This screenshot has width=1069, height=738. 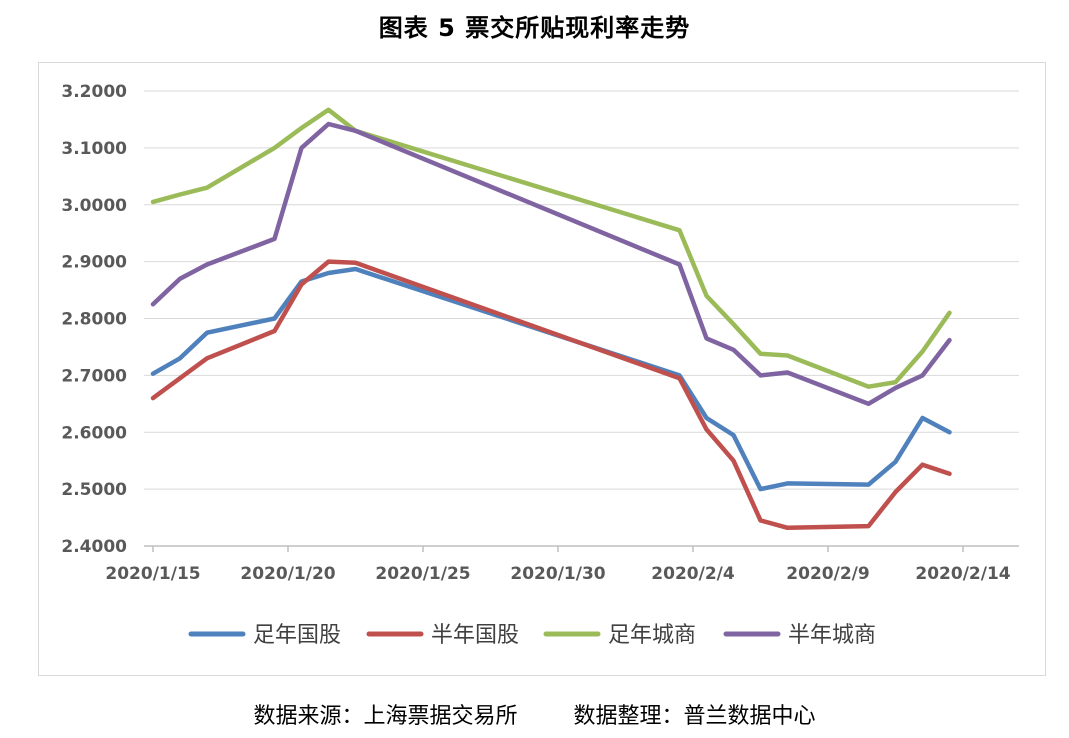 What do you see at coordinates (557, 574) in the screenshot?
I see `x-tick-label: 2020/1/30` at bounding box center [557, 574].